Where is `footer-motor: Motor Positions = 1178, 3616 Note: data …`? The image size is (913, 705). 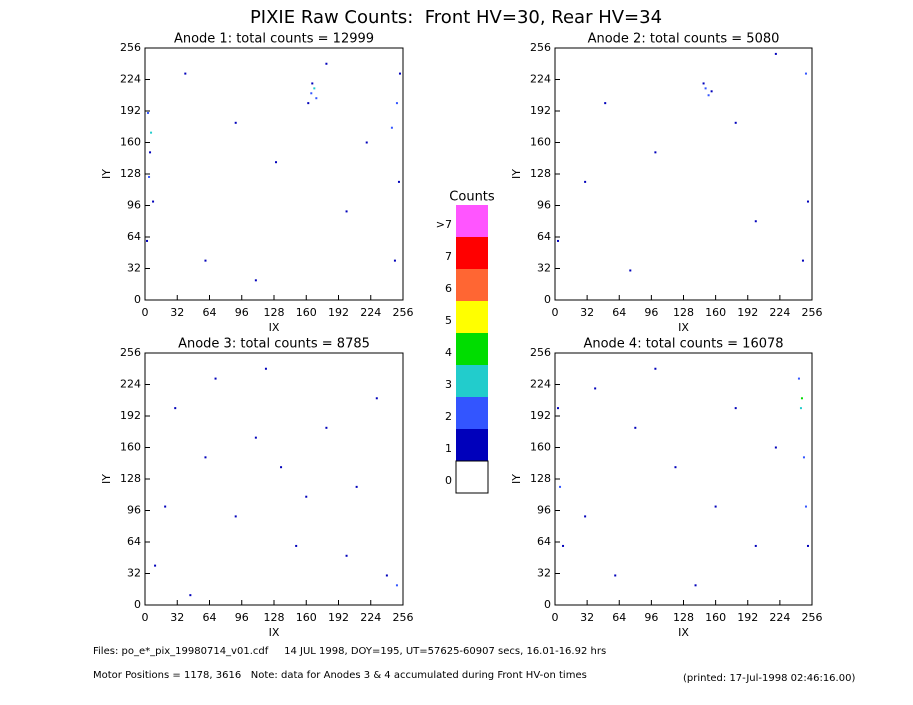 footer-motor: Motor Positions = 1178, 3616 Note: data … is located at coordinates (340, 675).